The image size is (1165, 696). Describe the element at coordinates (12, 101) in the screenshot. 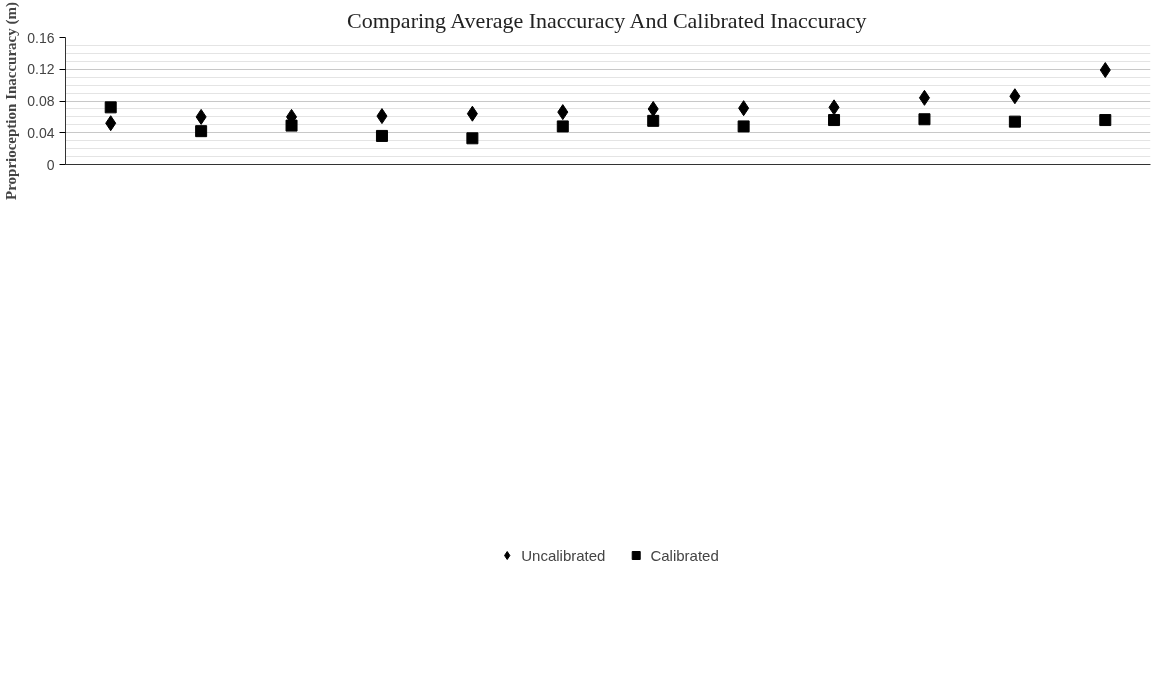

I see `y-axis-title: Proprioception Inaccuracy (m)` at that location.